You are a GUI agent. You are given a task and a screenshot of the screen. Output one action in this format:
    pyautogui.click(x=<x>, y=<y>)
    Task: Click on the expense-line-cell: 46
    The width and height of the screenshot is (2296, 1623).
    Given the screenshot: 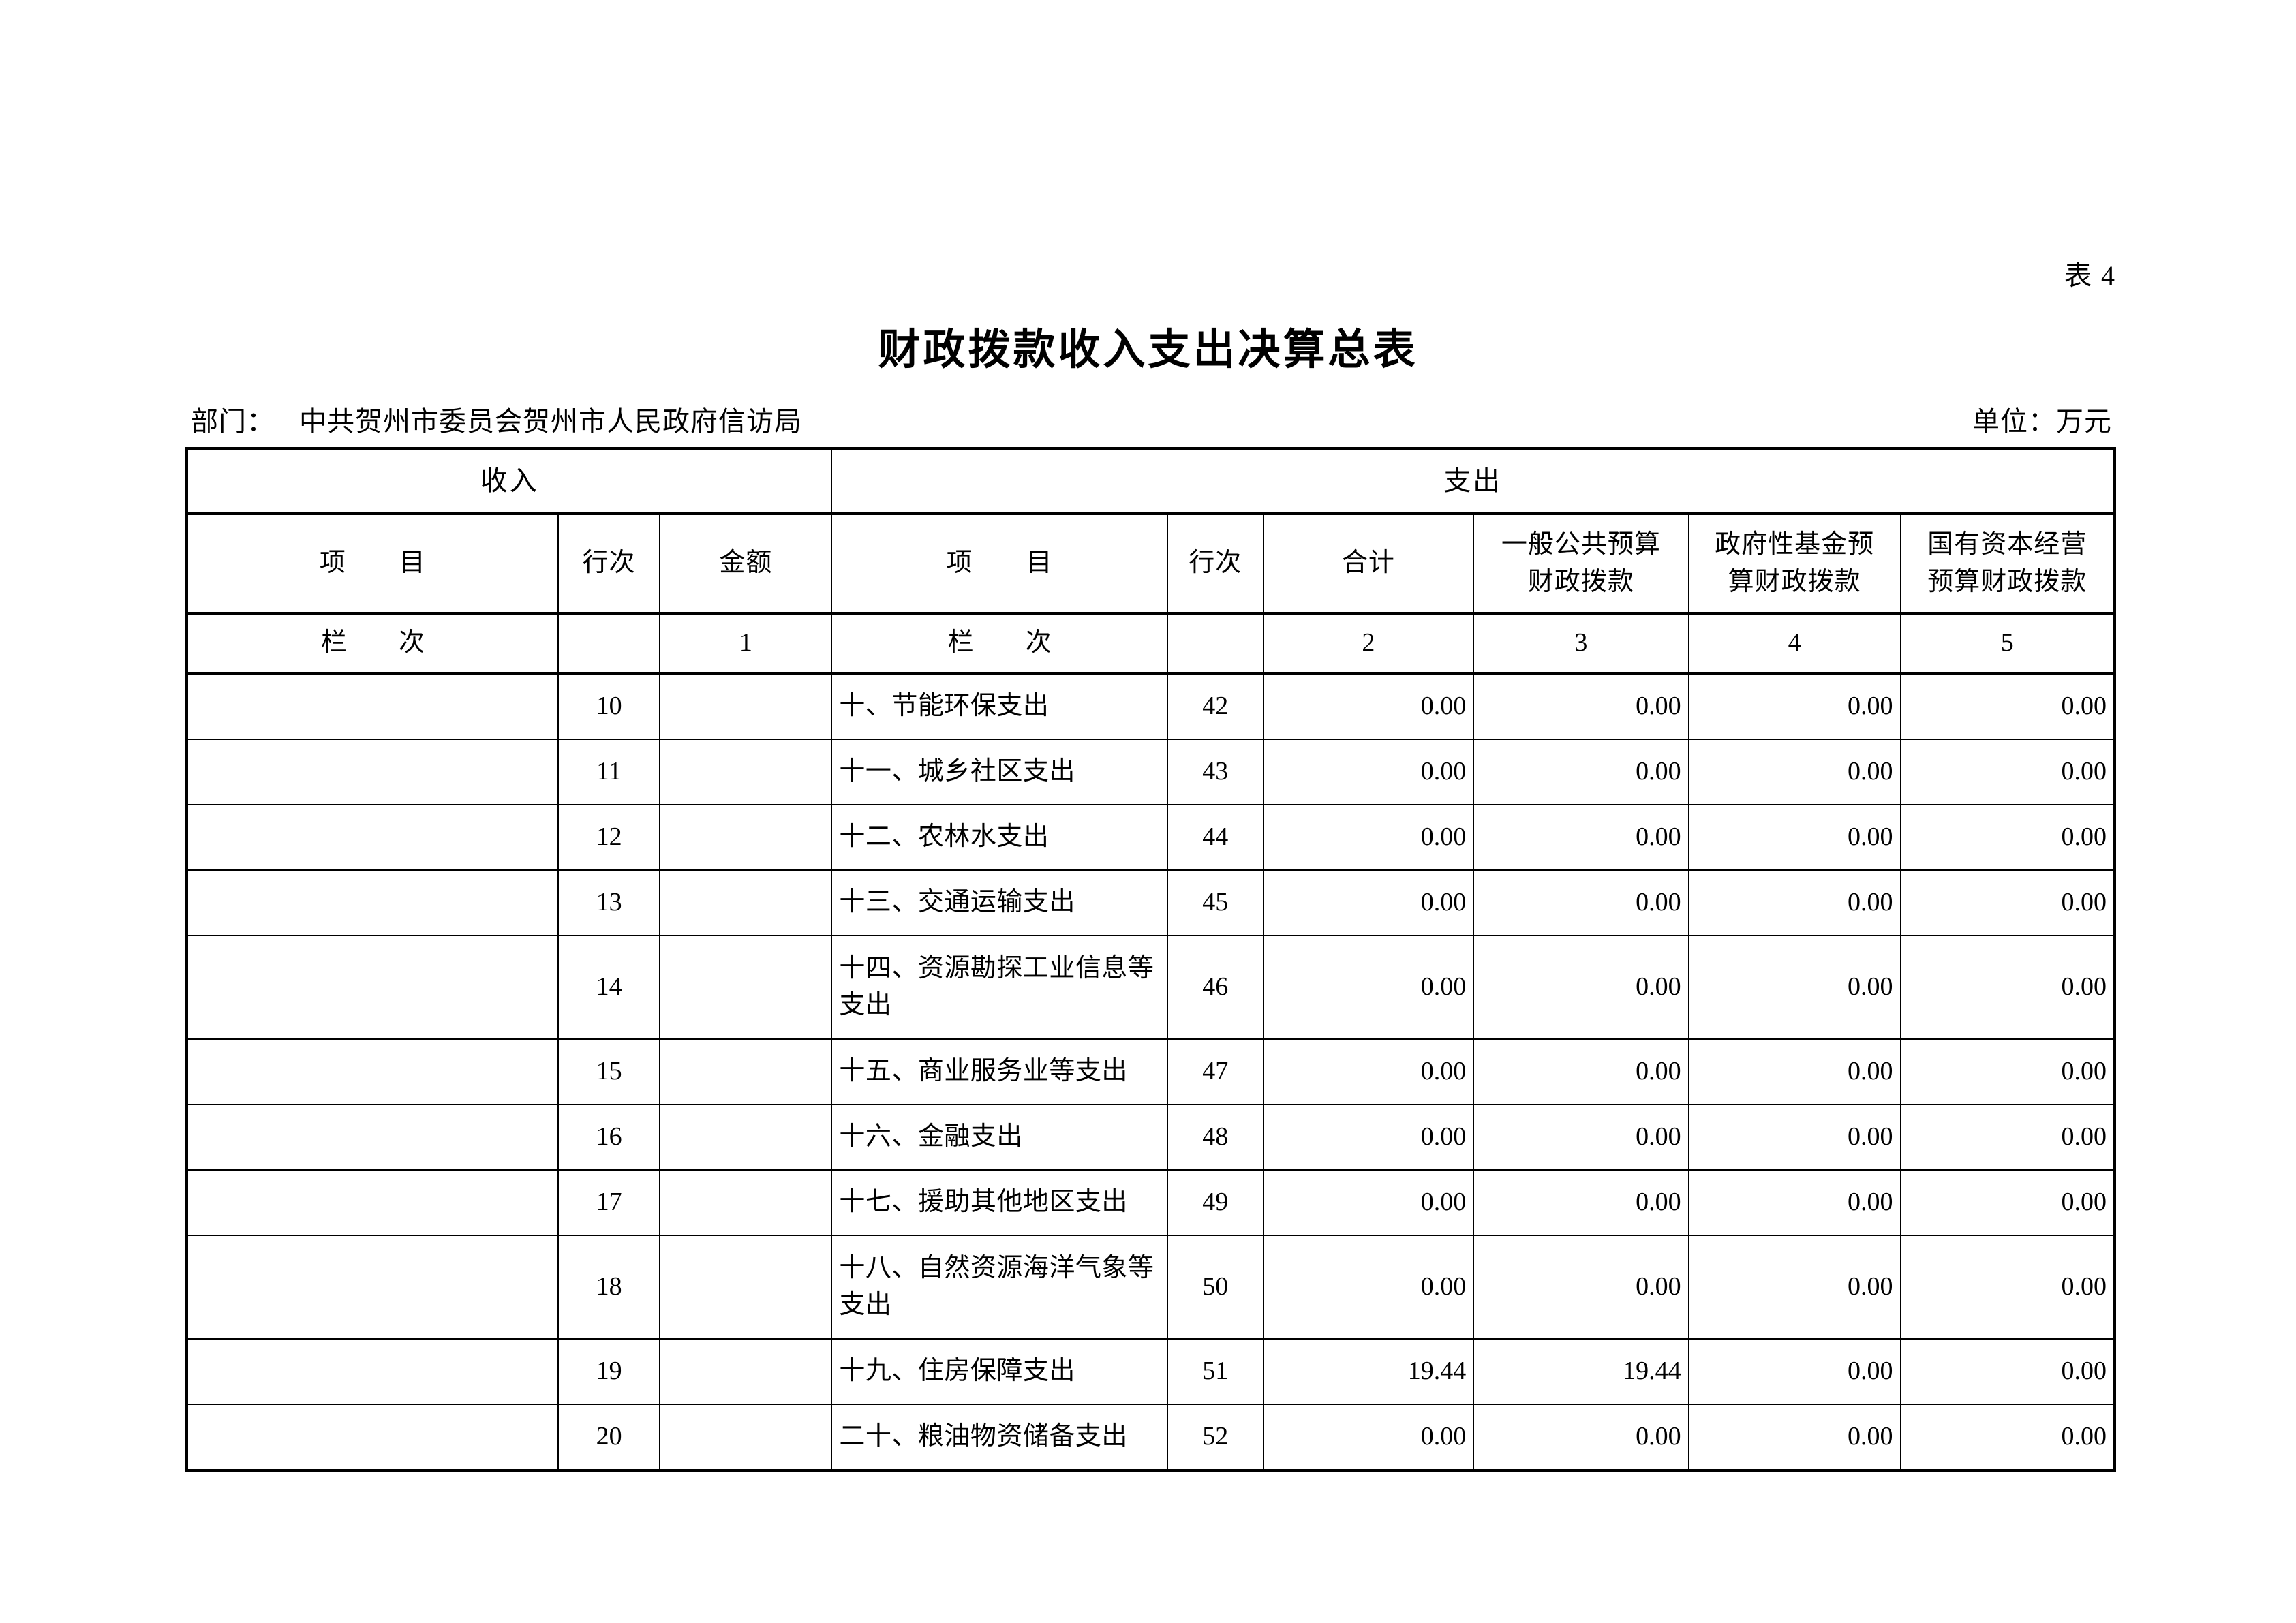 What is the action you would take?
    pyautogui.click(x=1215, y=987)
    